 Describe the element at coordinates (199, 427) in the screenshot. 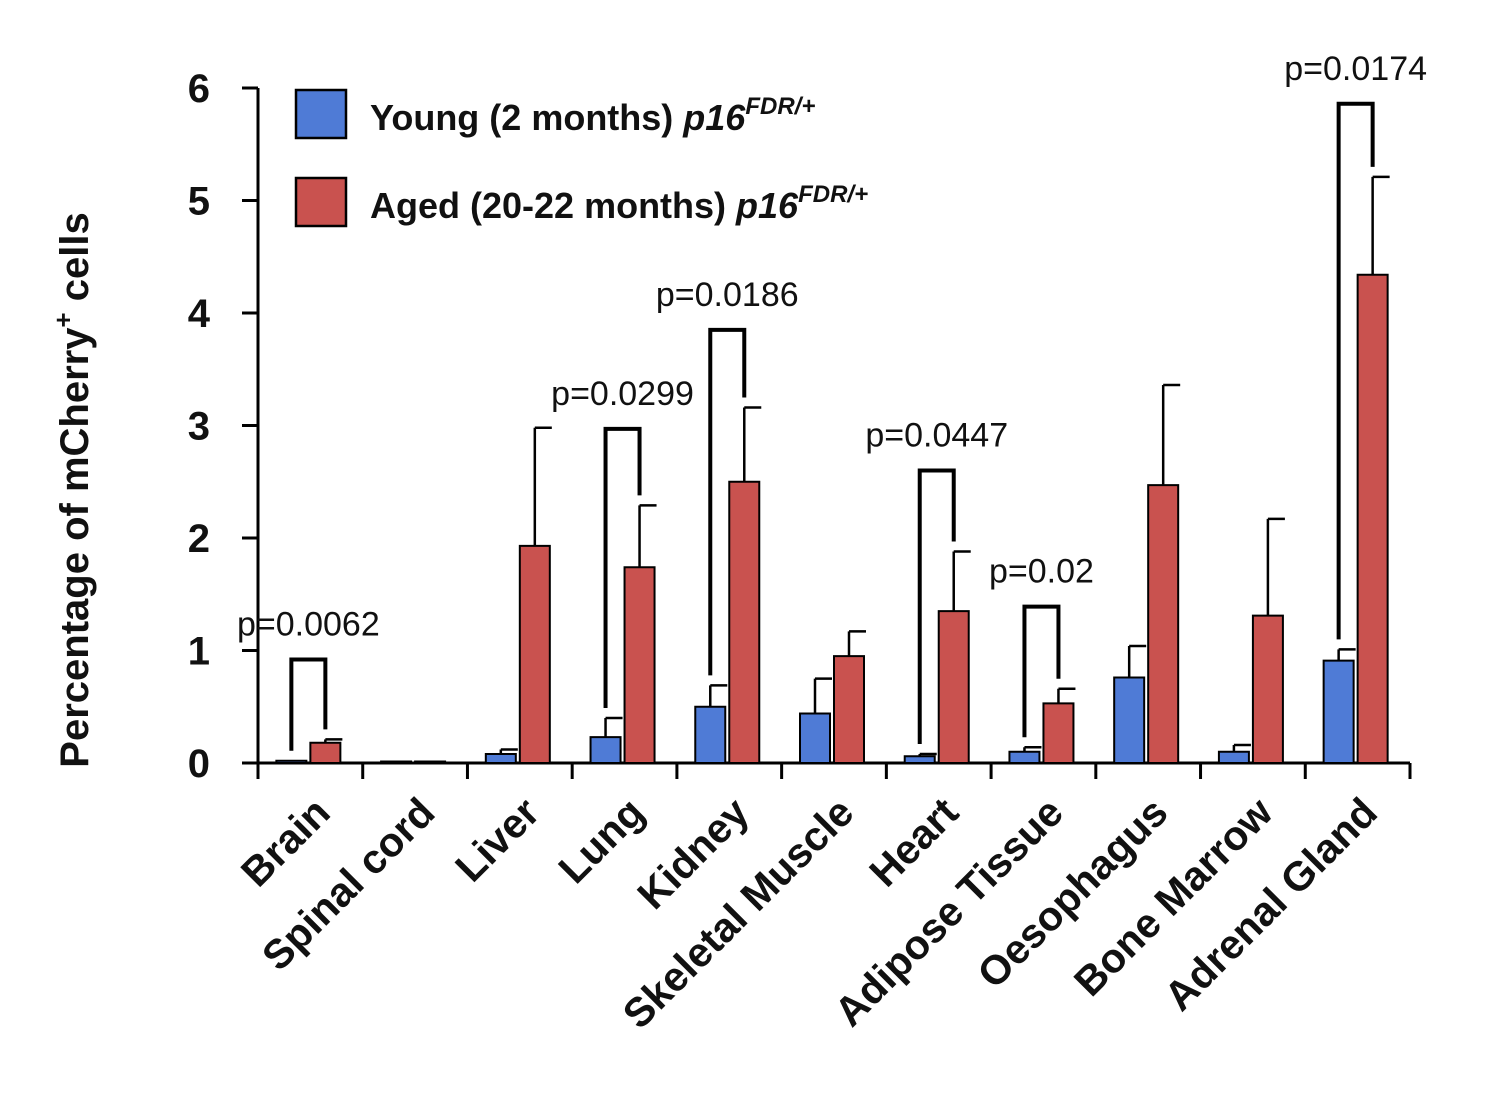

I see `y-tick-label: 3` at that location.